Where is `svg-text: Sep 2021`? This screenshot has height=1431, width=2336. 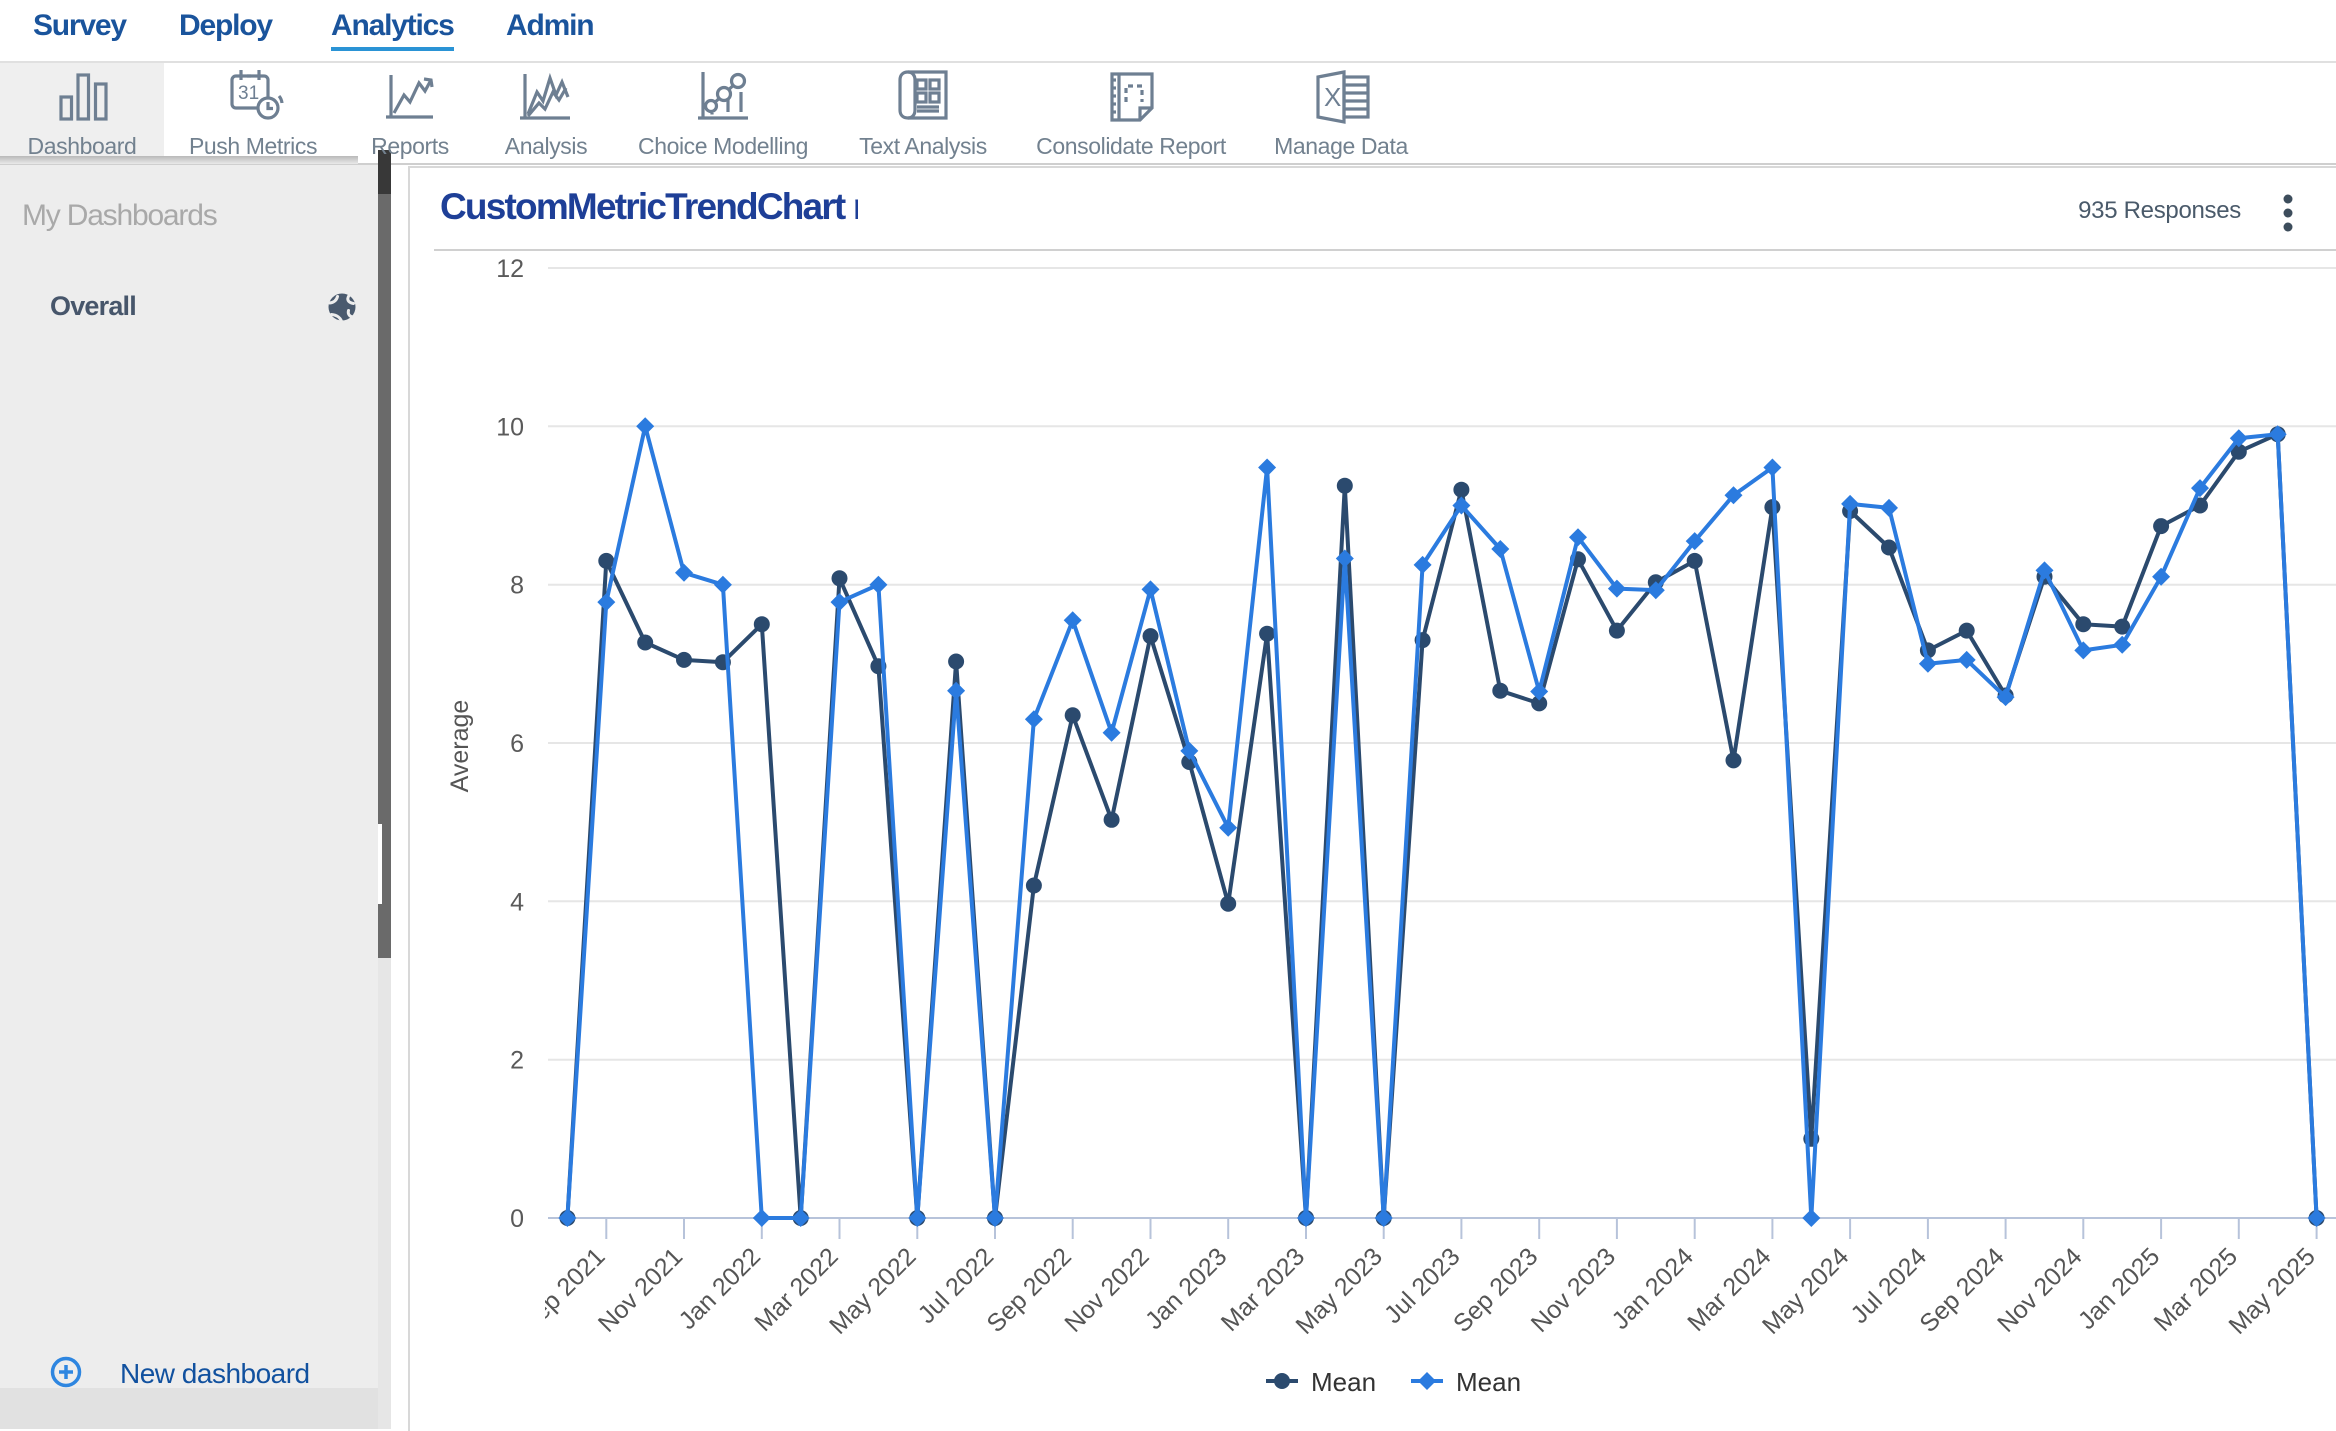 svg-text: Sep 2021 is located at coordinates (562, 1289).